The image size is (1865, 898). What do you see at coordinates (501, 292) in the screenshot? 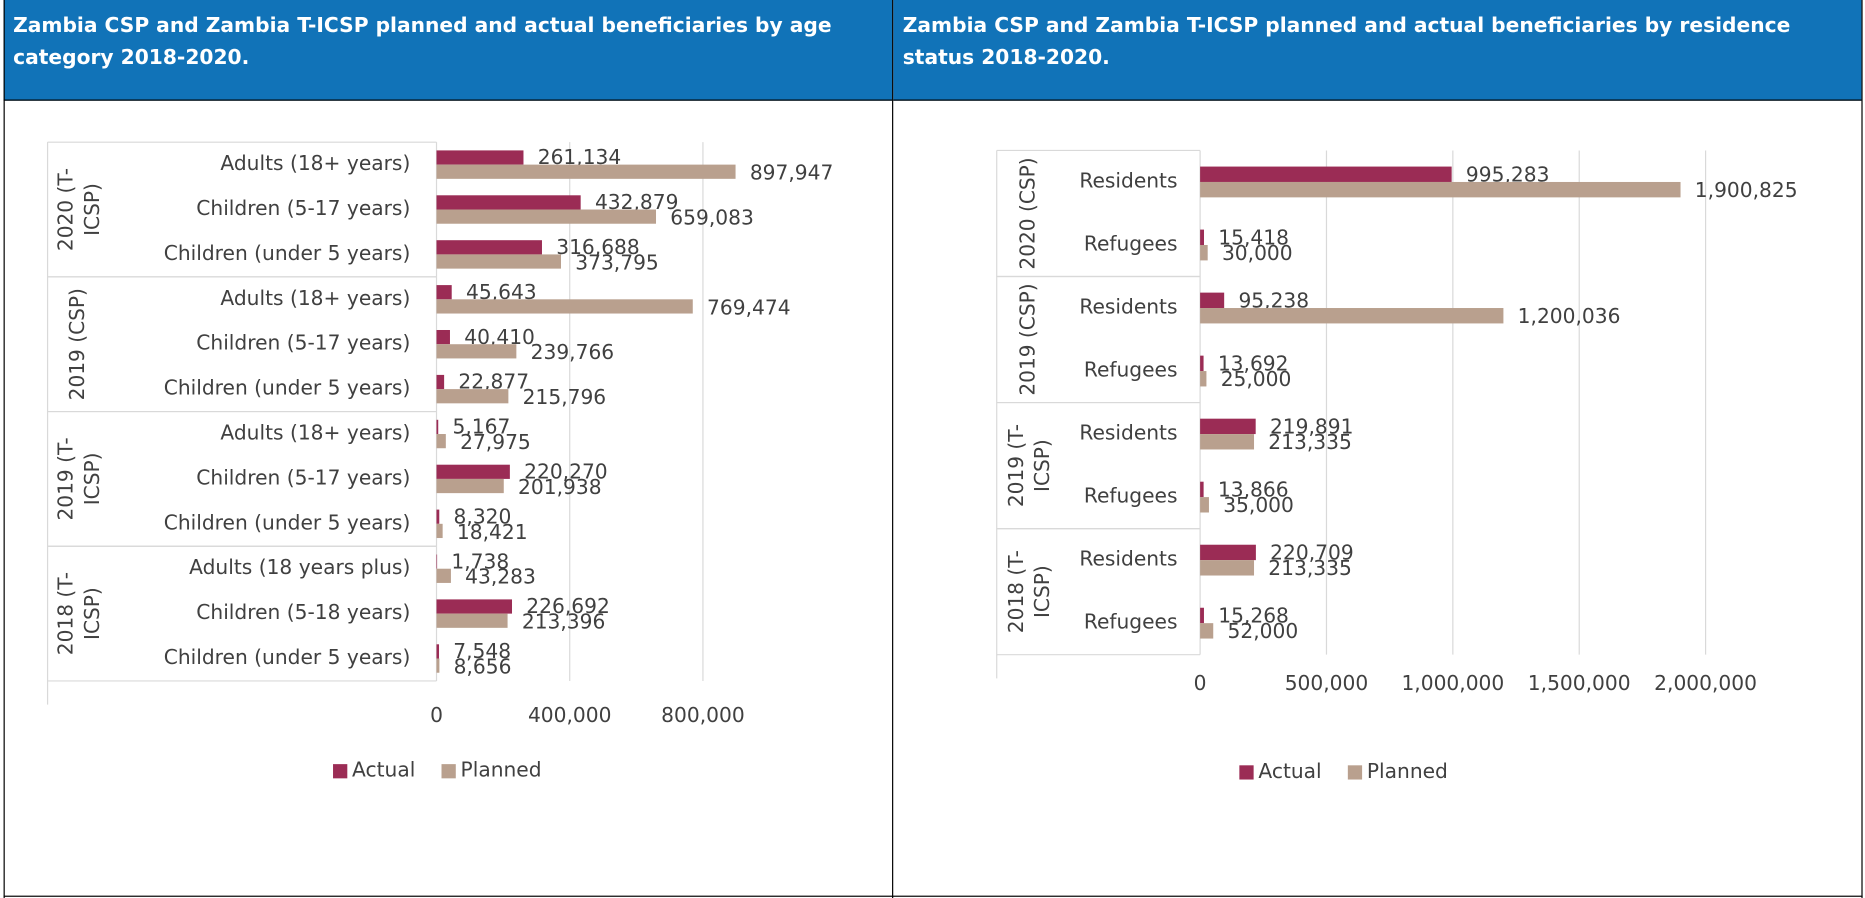
I see `value-label: 45,643` at bounding box center [501, 292].